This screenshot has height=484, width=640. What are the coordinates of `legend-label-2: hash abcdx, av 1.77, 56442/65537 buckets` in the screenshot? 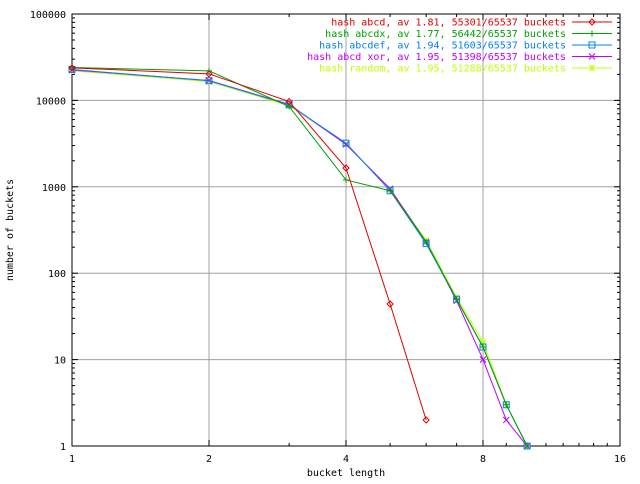 It's located at (445, 34).